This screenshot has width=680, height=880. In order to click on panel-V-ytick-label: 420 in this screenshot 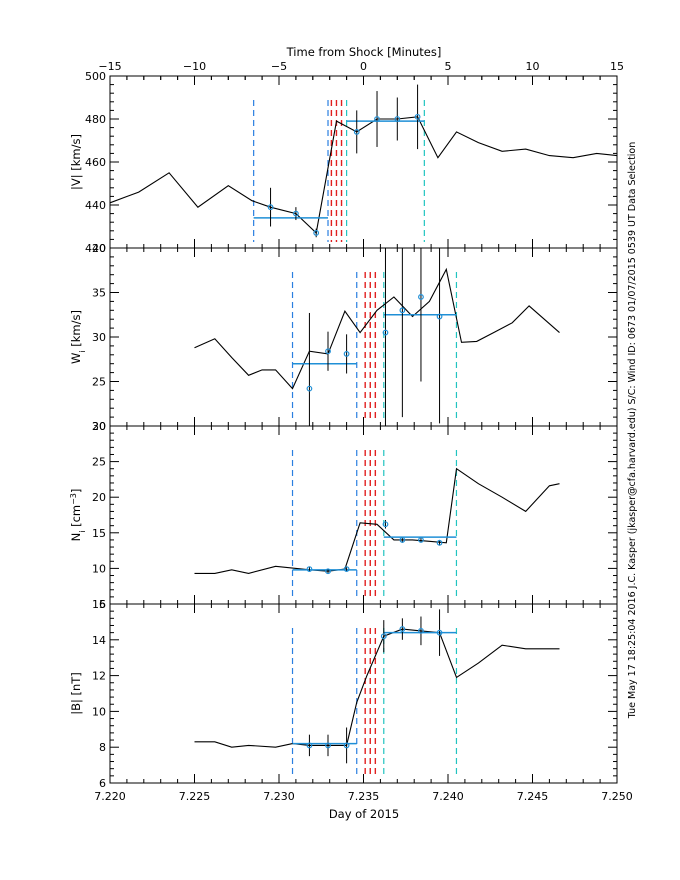, I will do `click(95, 248)`.